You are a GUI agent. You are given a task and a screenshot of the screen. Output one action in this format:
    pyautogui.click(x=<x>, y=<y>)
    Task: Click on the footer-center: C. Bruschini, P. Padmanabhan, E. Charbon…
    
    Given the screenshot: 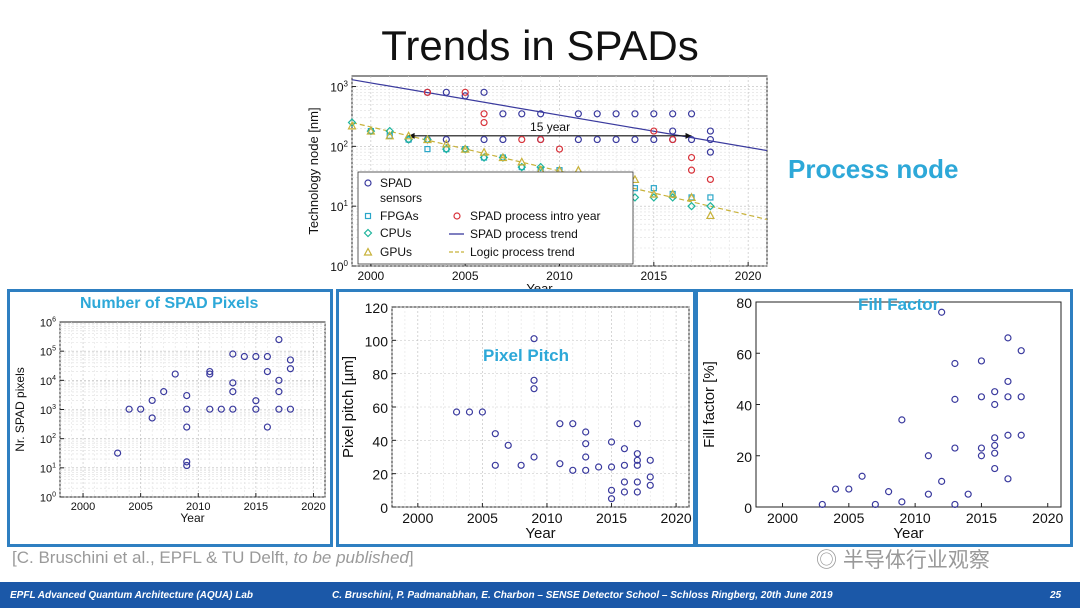 What is the action you would take?
    pyautogui.click(x=582, y=595)
    